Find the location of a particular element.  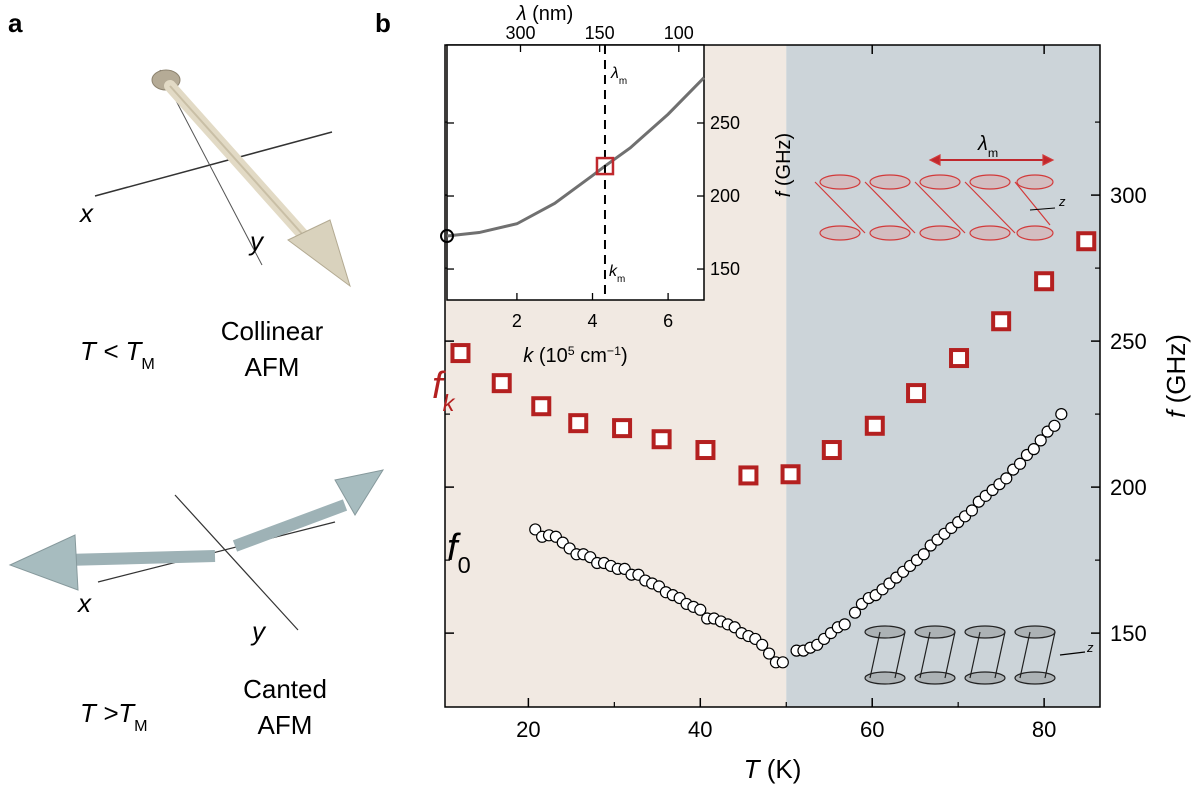

x-tick-label: 2 is located at coordinates (517, 321).